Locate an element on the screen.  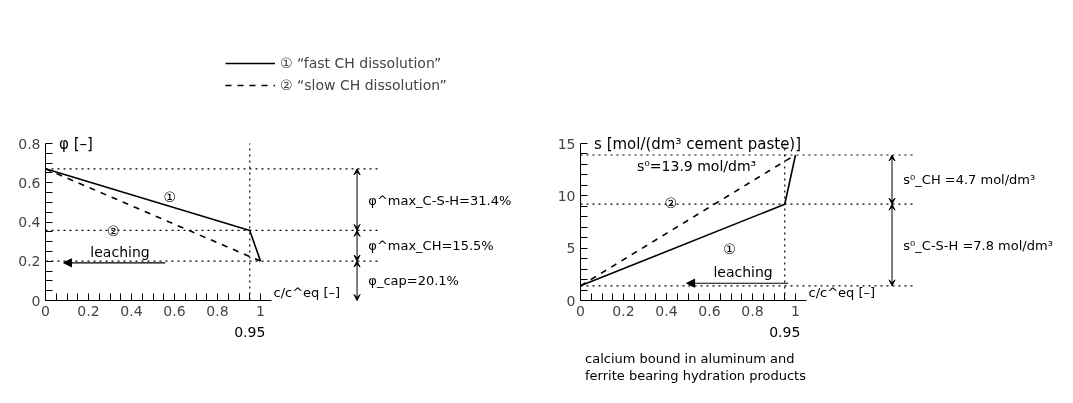
text: ferrite bearing hydration products is located at coordinates (696, 376).